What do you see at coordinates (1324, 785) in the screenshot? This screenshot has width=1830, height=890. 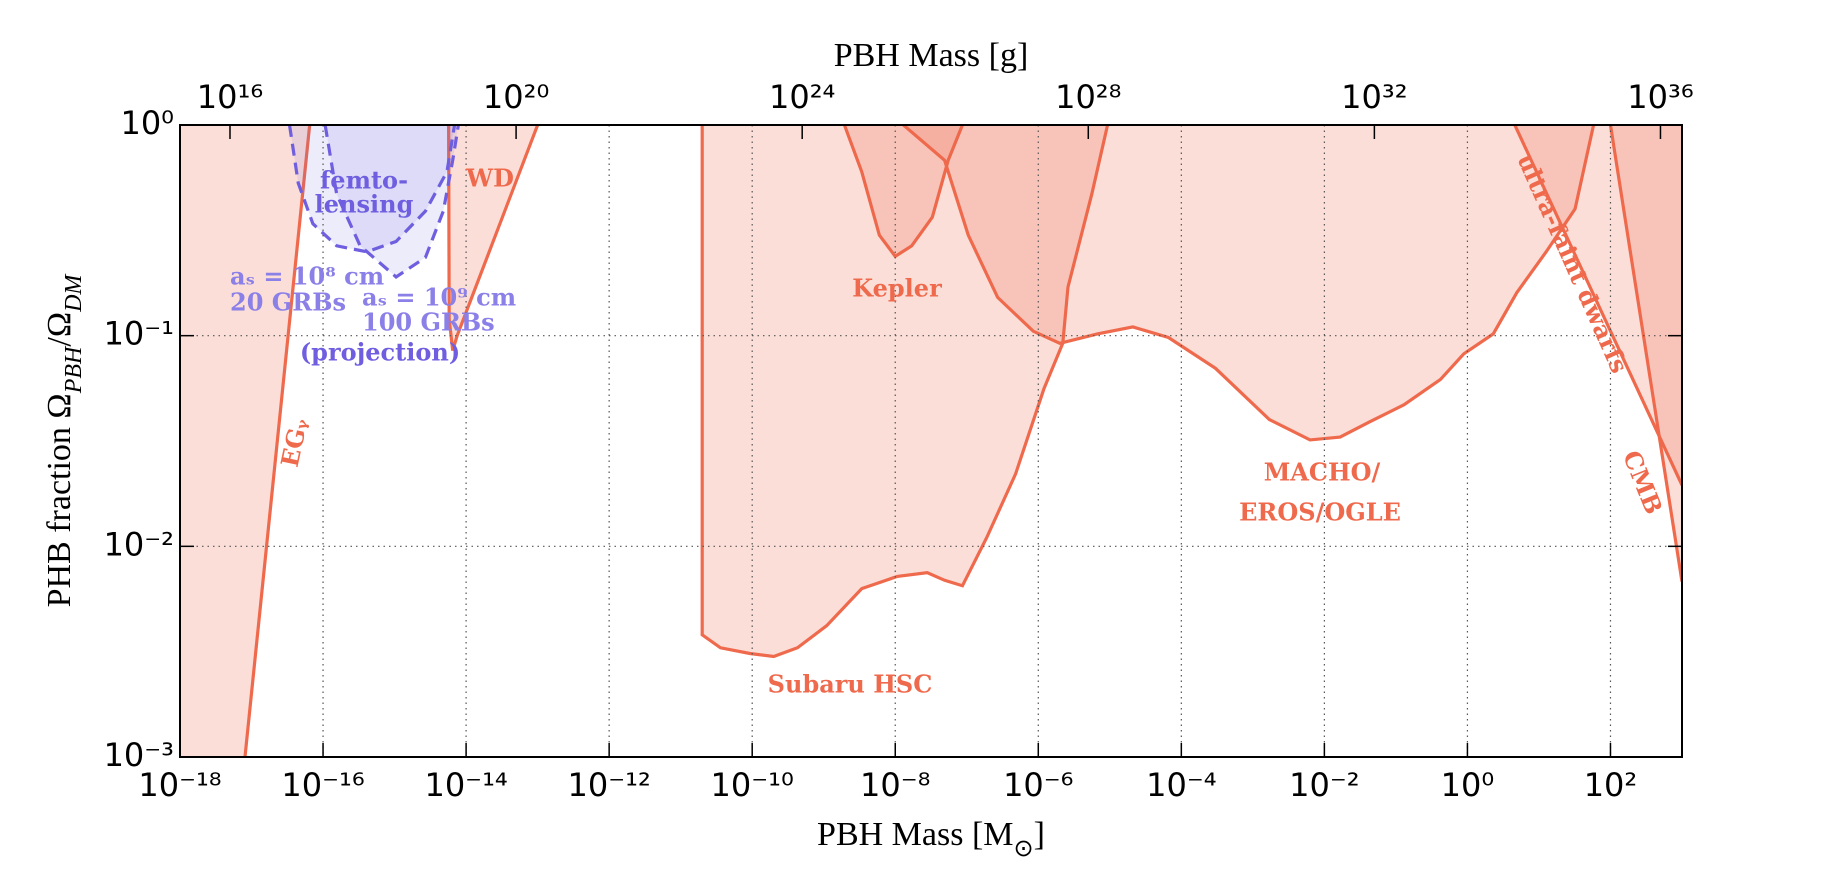 I see `x-tick-label: 10⁻²` at bounding box center [1324, 785].